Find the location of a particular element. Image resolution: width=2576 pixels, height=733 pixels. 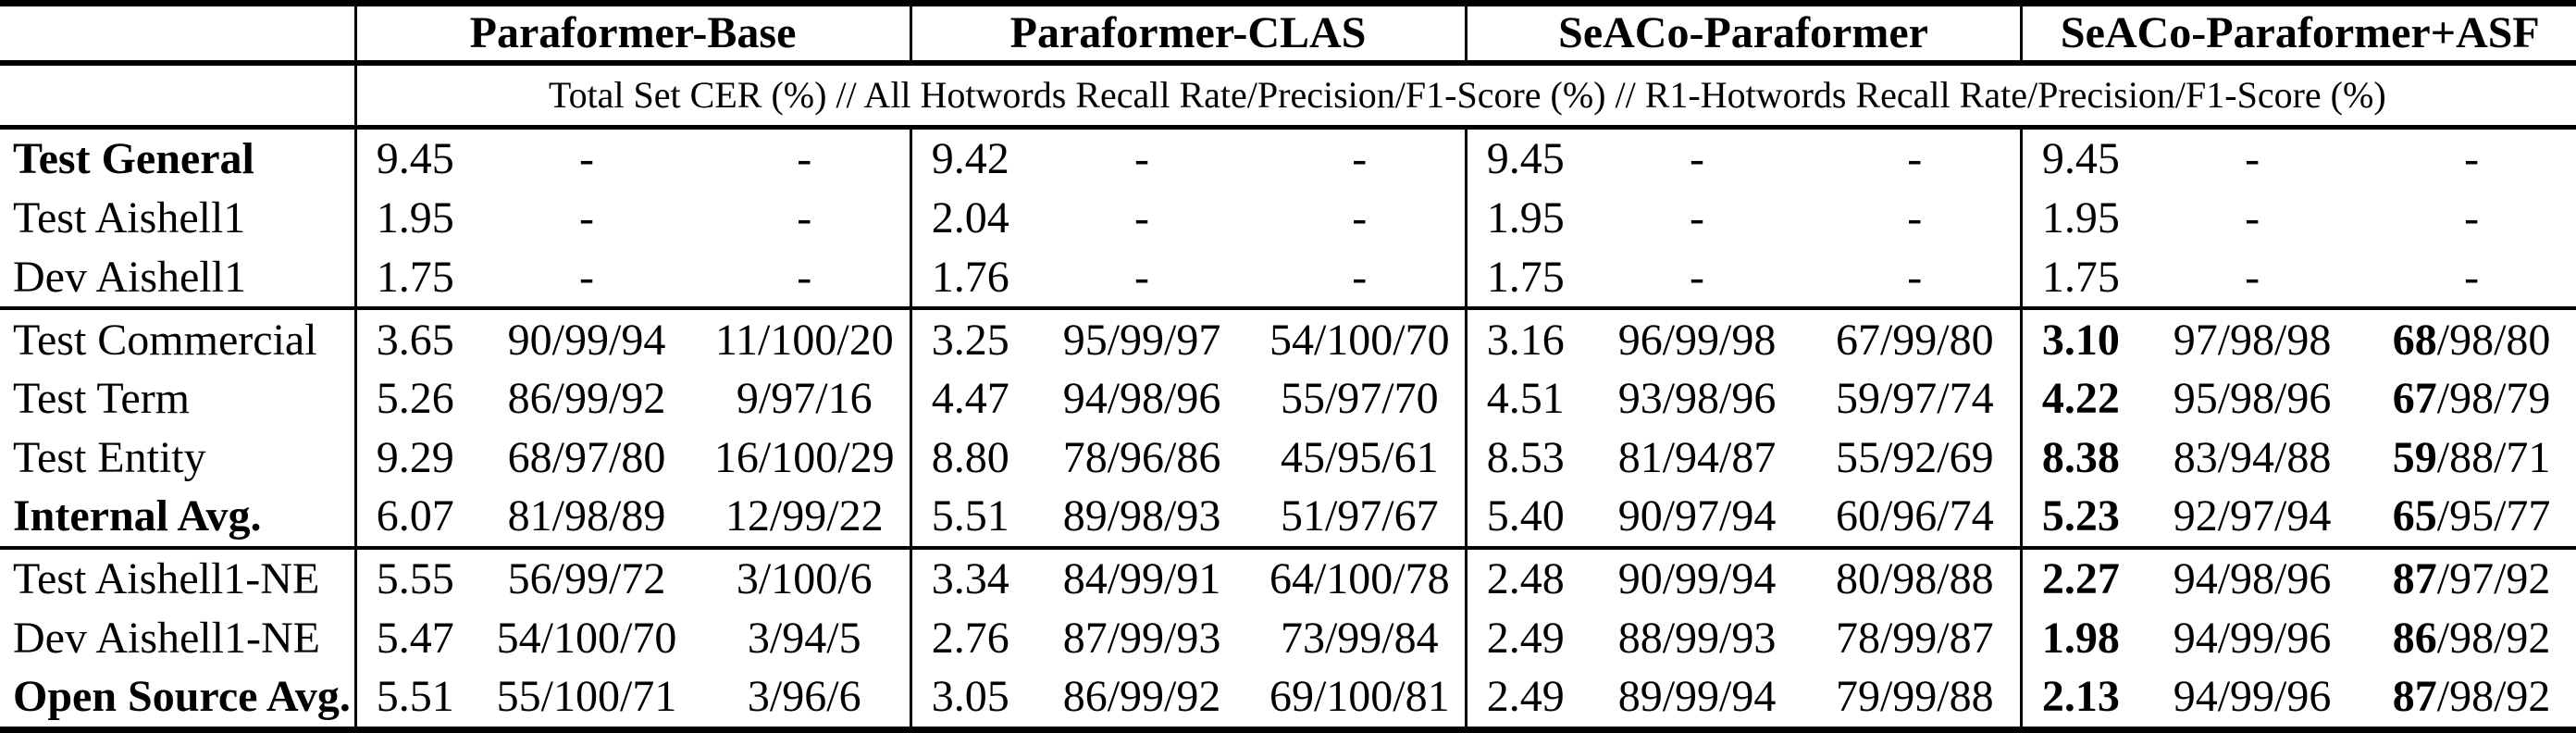

cell-r1-hotwords: 3/96/6 is located at coordinates (804, 697).